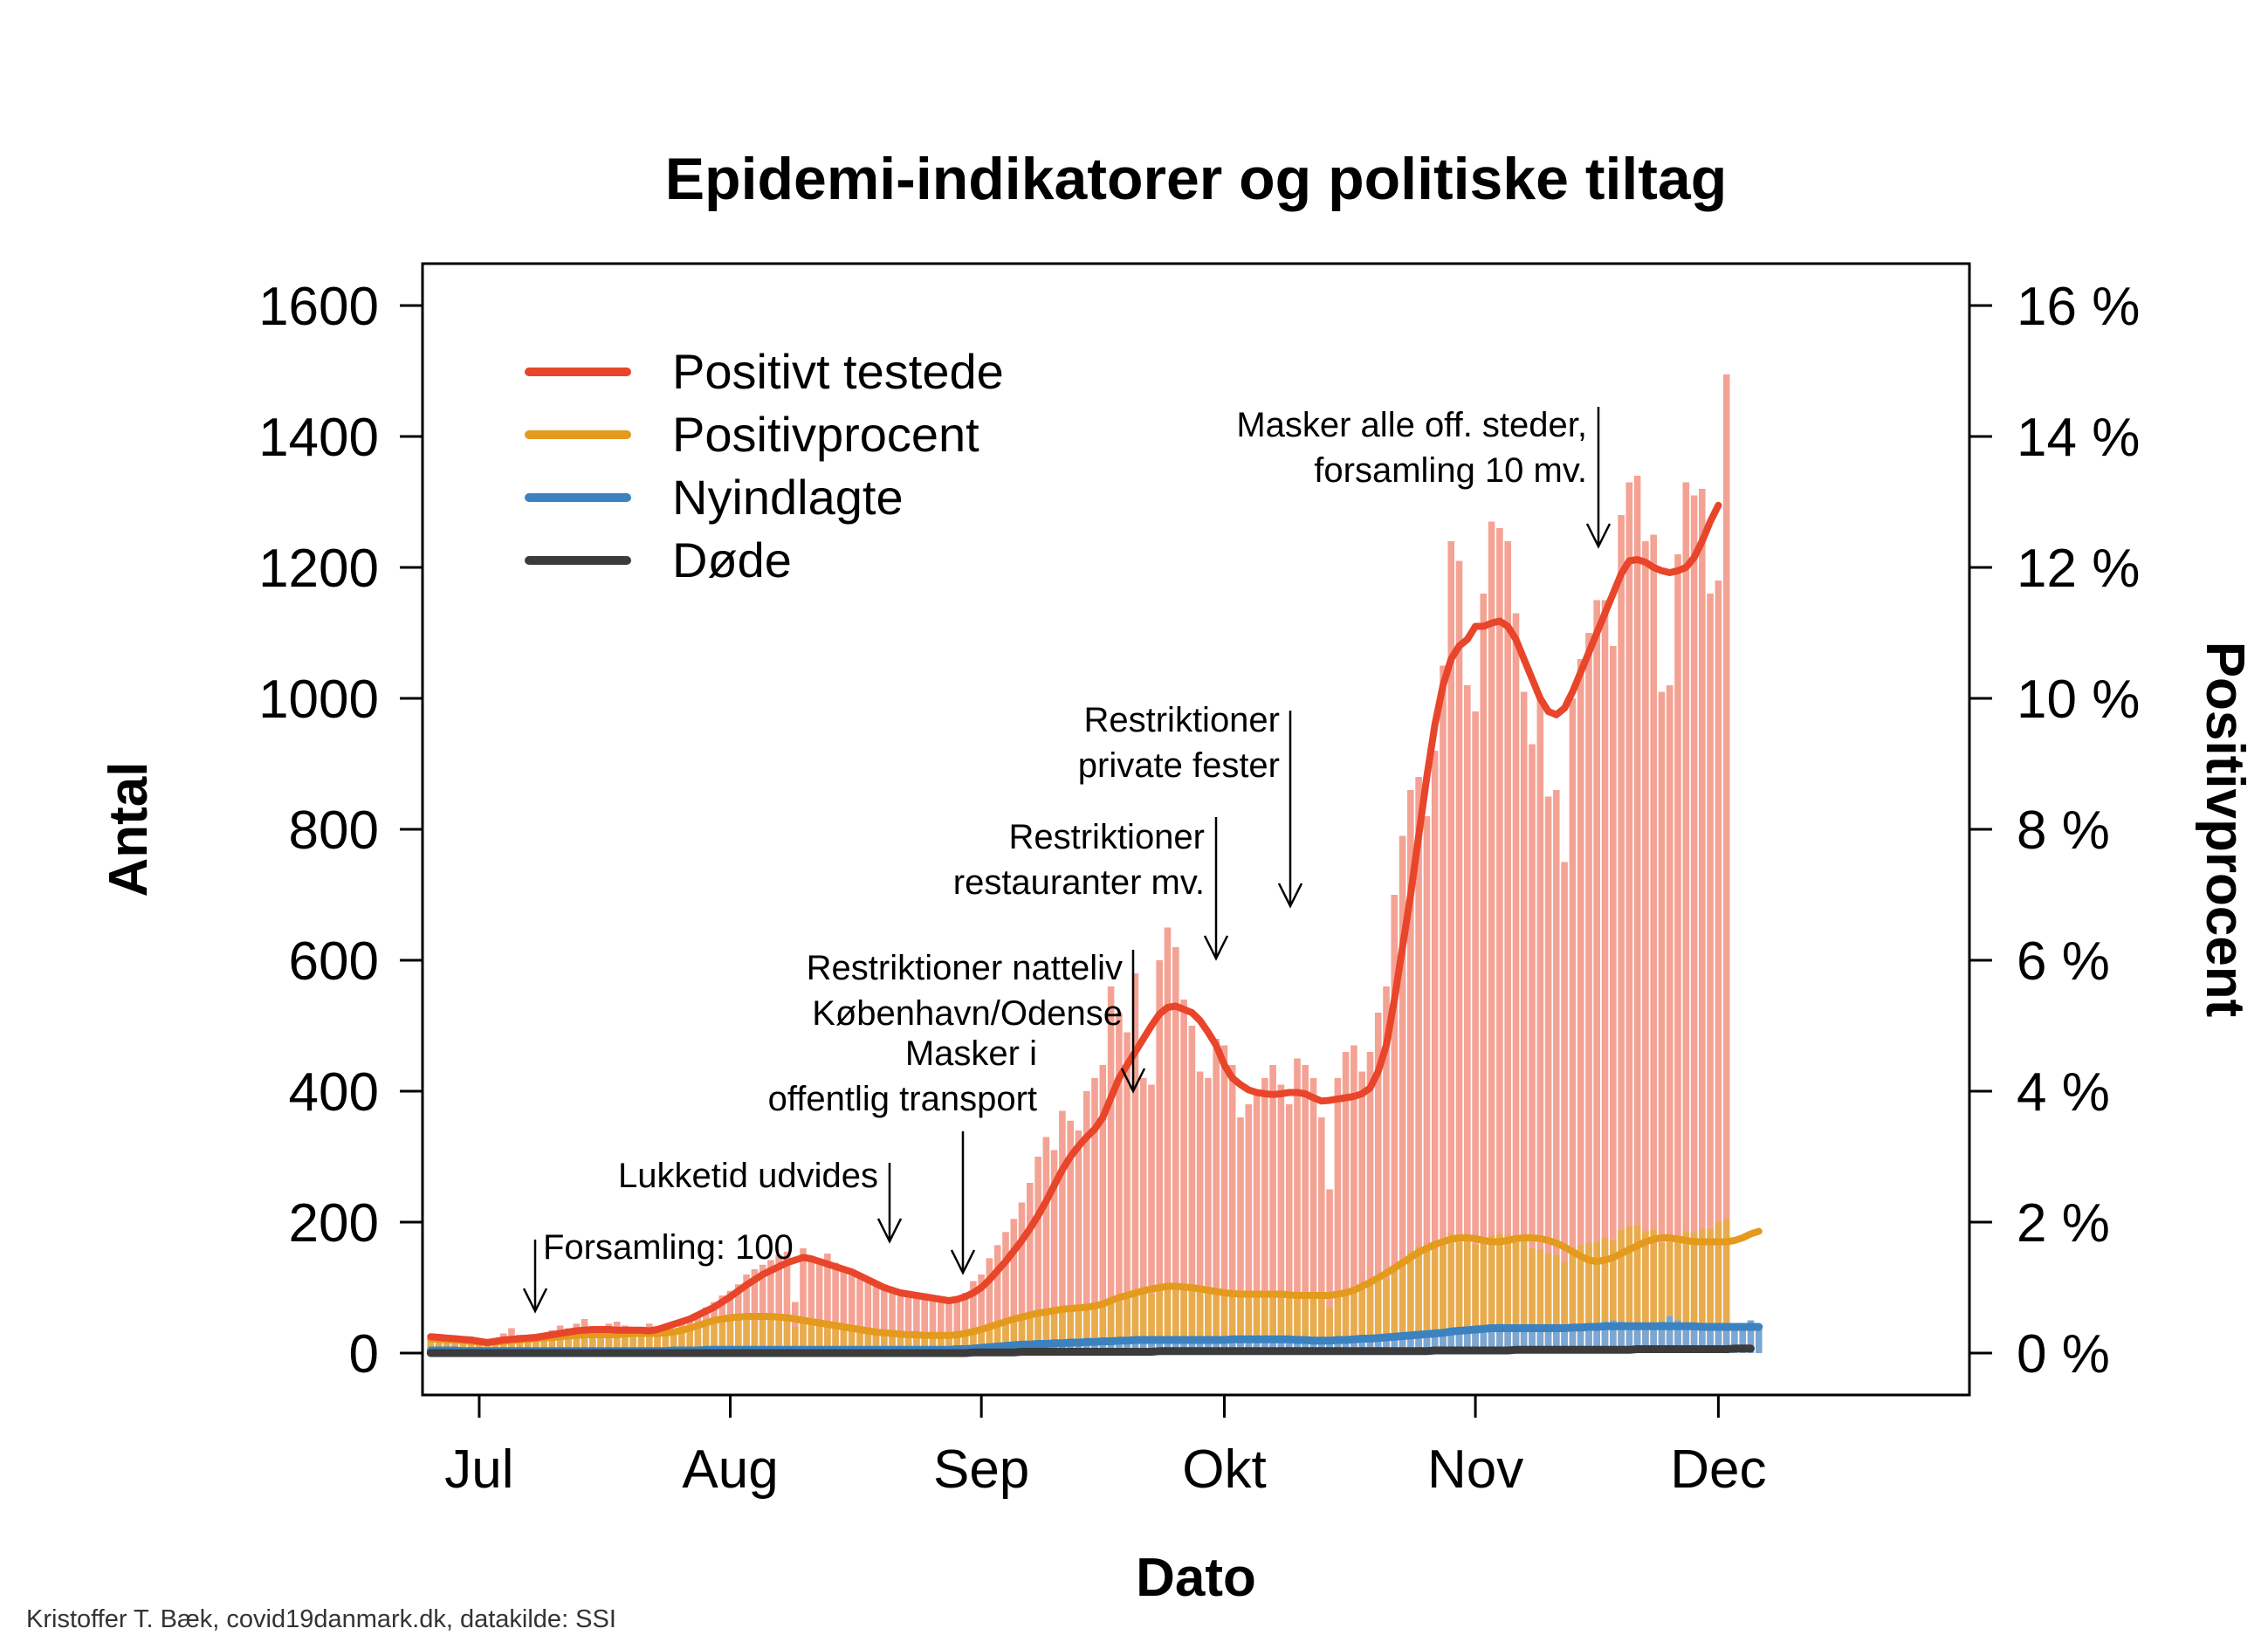 This screenshot has height=1649, width=2268. What do you see at coordinates (1475, 1469) in the screenshot?
I see `x-tick-label: Nov` at bounding box center [1475, 1469].